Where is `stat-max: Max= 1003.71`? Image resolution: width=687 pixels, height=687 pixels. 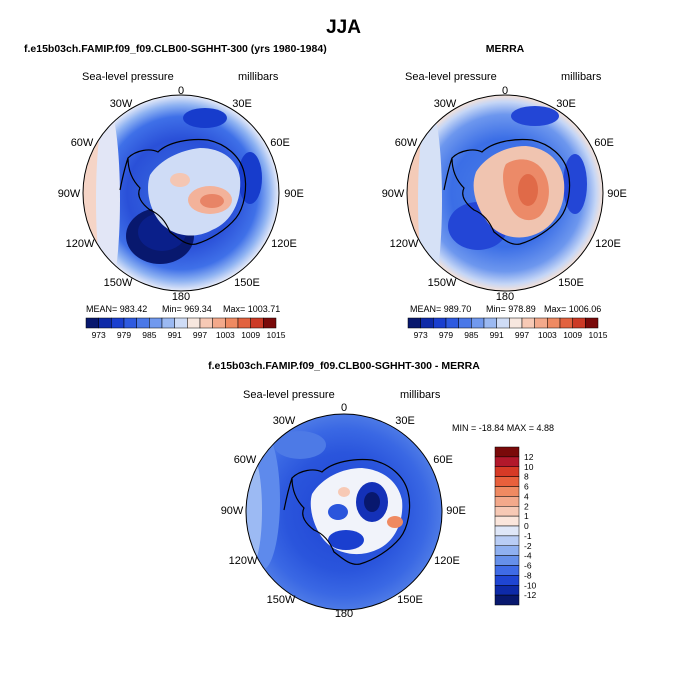
stat-max: Max= 1003.71 is located at coordinates (251, 309).